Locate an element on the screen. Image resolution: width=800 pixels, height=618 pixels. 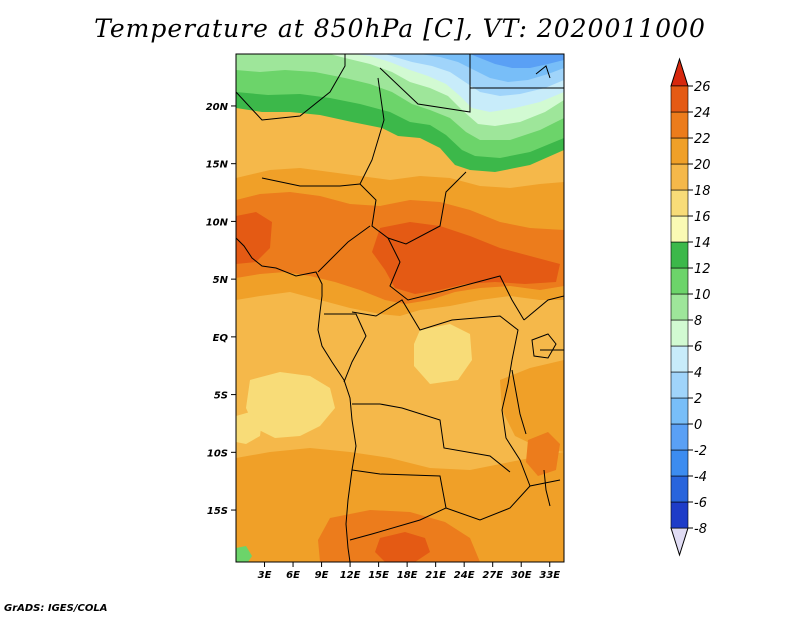
colorbar-label: 22 is located at coordinates (702, 139).